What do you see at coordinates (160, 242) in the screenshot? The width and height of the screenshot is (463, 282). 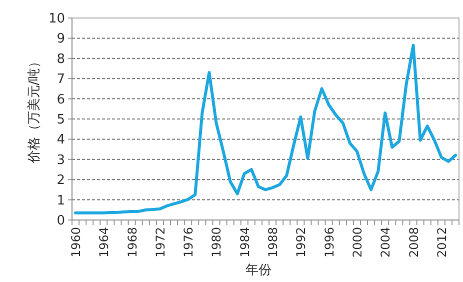 I see `x-tick-label: 1972` at bounding box center [160, 242].